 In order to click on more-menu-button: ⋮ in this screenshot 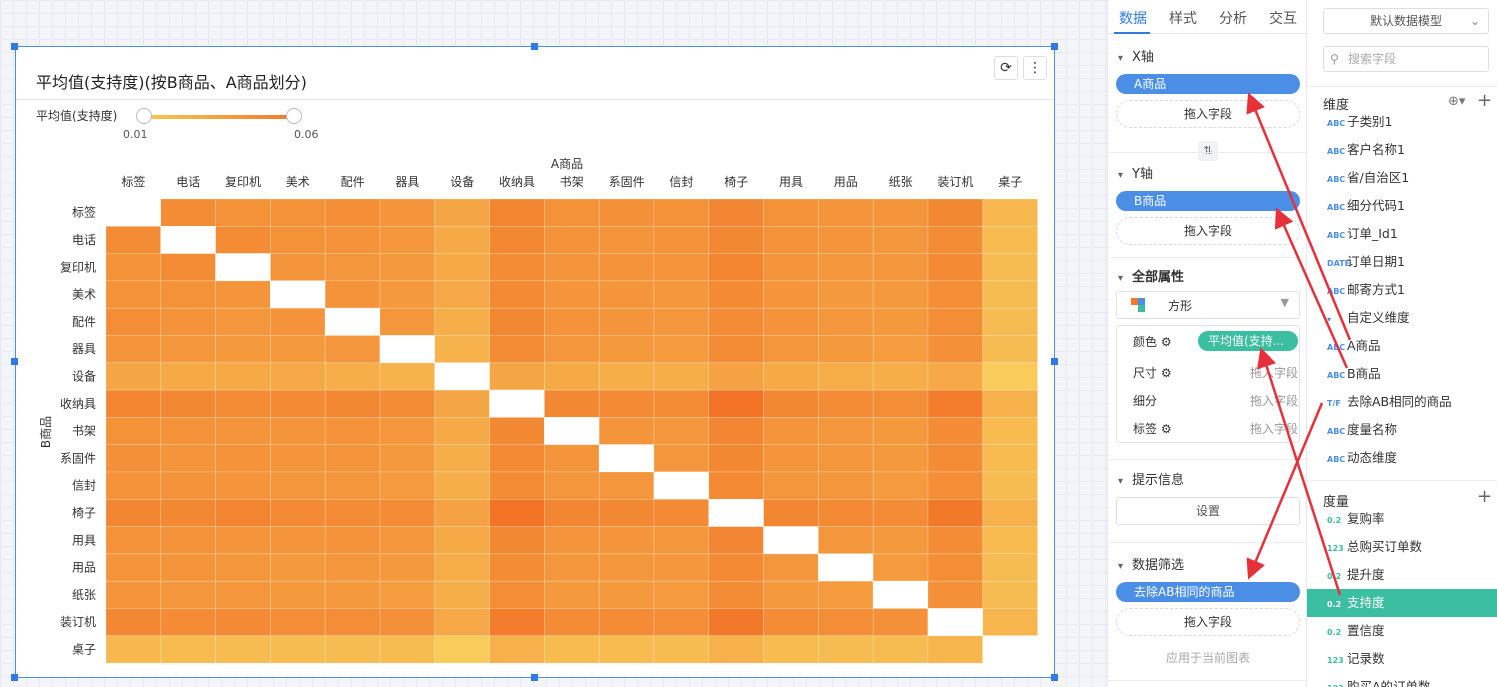, I will do `click(1035, 68)`.